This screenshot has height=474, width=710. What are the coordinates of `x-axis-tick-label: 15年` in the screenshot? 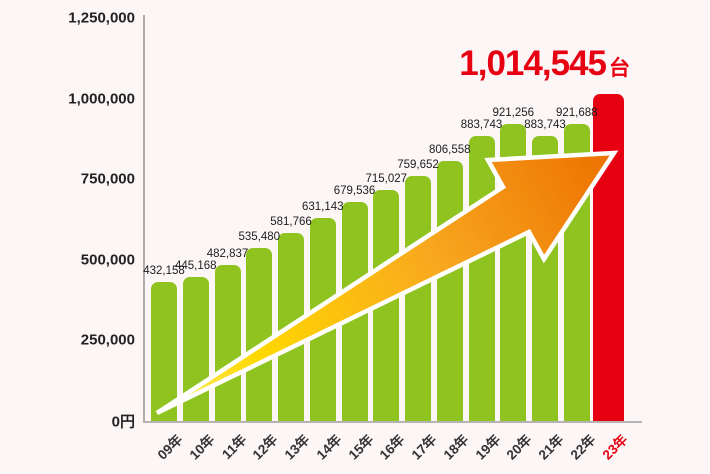 It's located at (360, 447).